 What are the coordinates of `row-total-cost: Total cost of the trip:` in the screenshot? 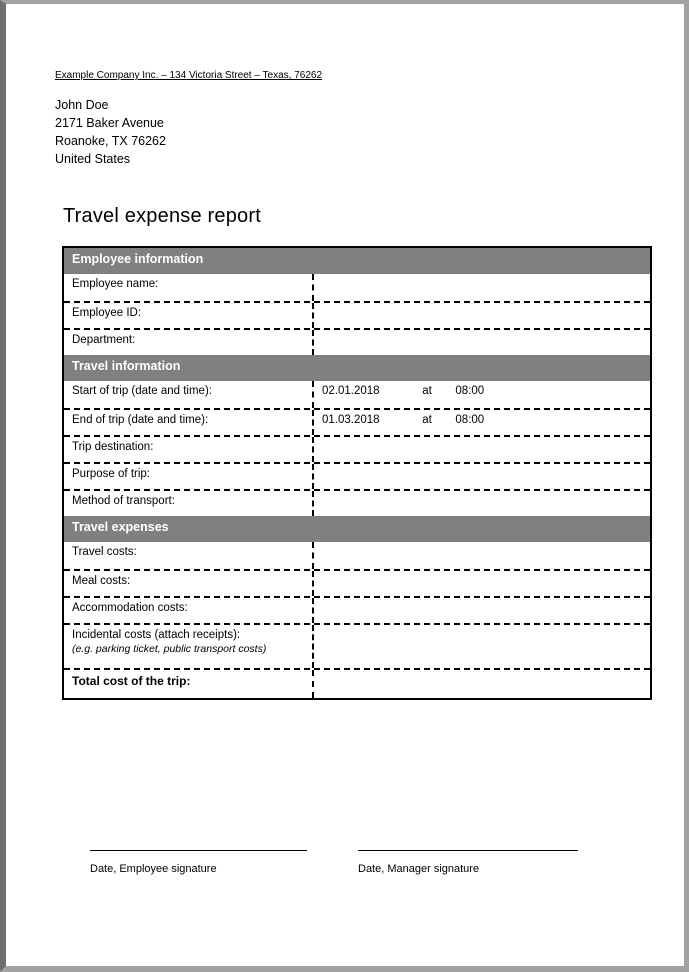 It's located at (357, 683).